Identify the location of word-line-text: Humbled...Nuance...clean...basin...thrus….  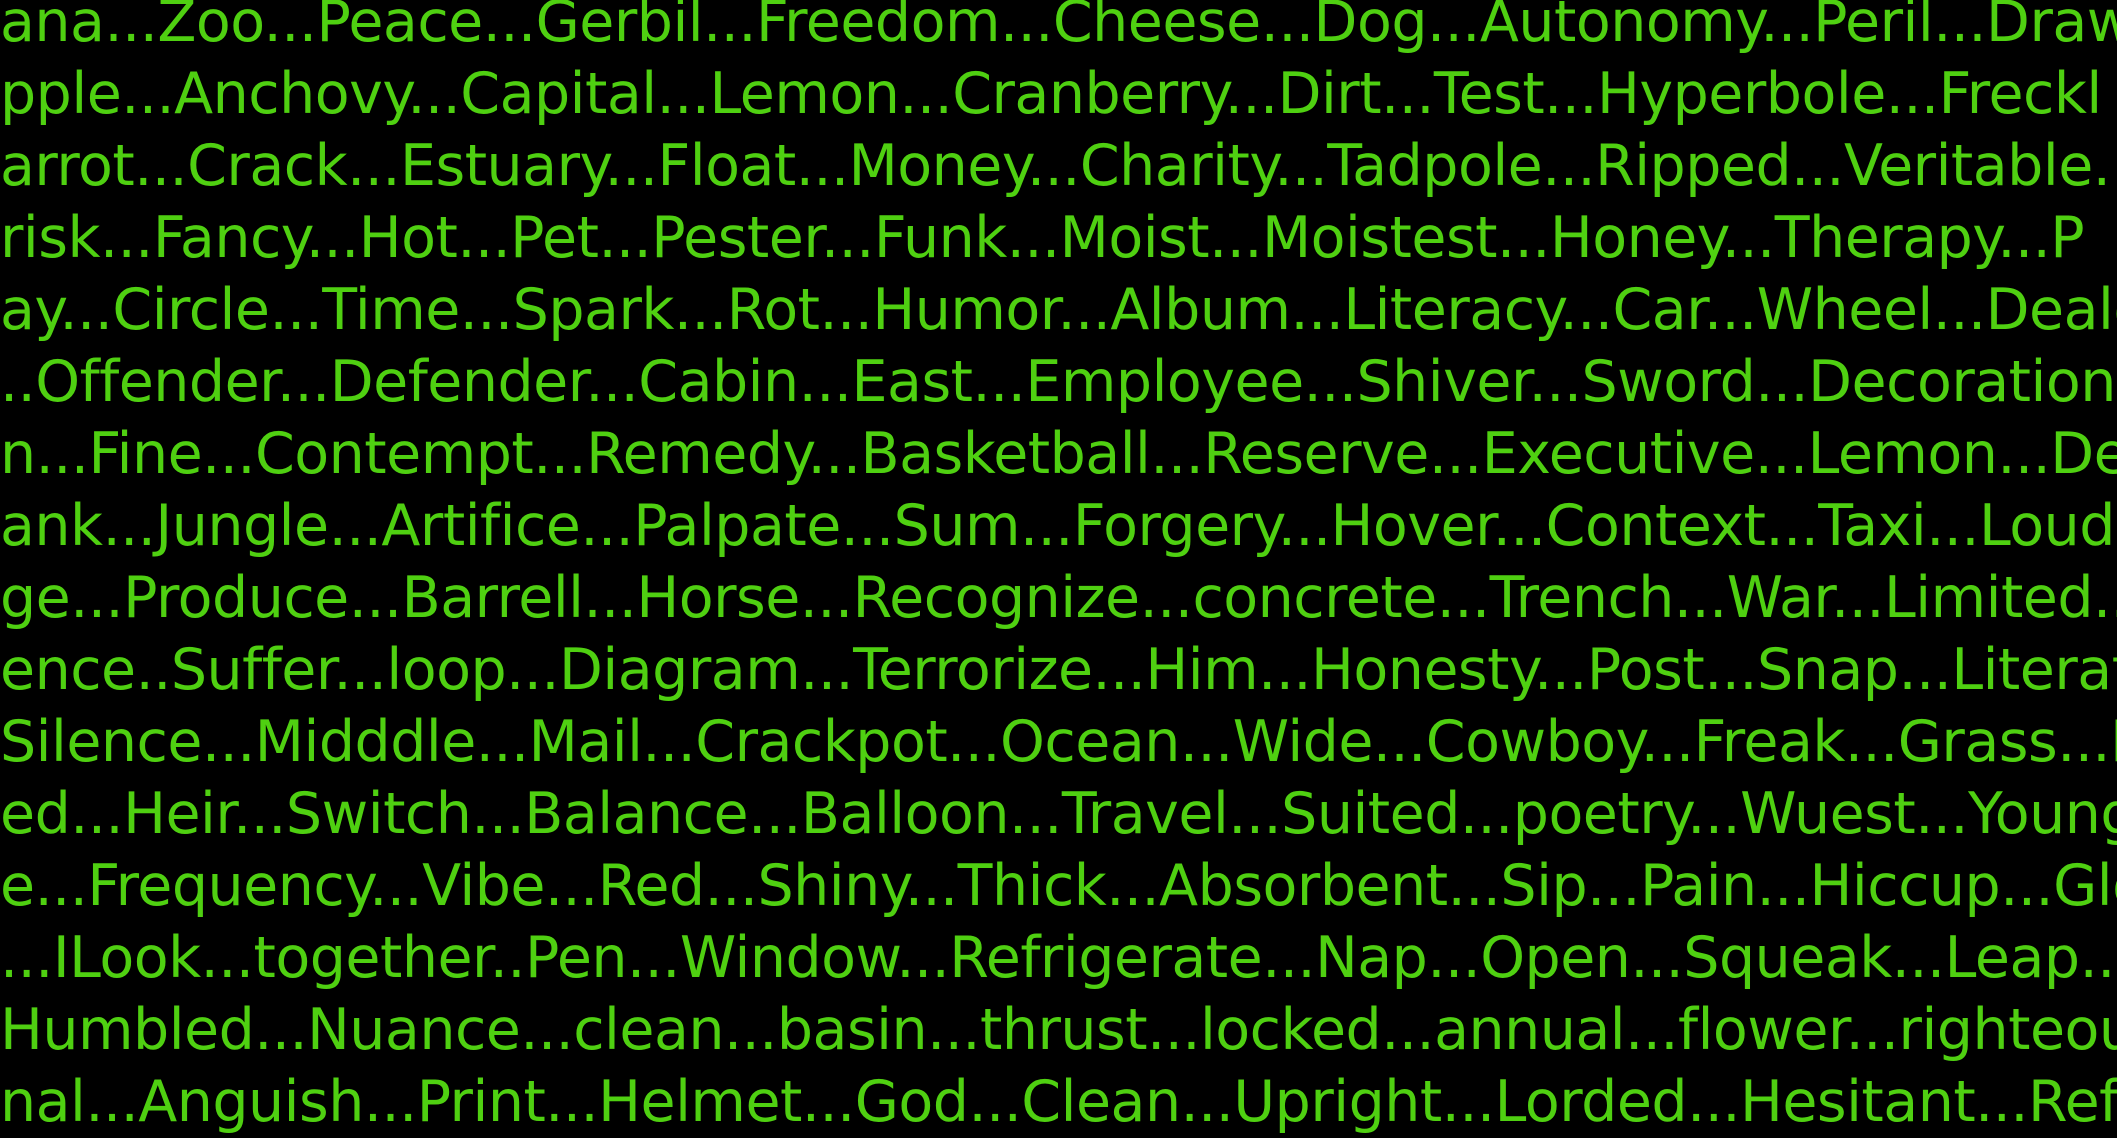
(1058, 1030).